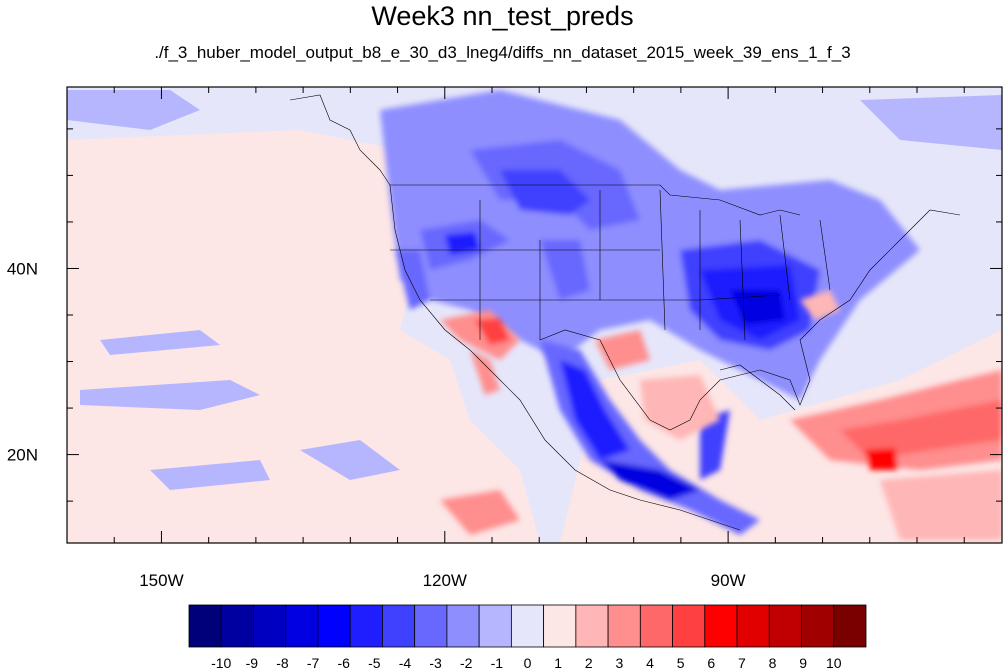 The image size is (1005, 672). I want to click on colorbar-tick-label: -3, so click(435, 663).